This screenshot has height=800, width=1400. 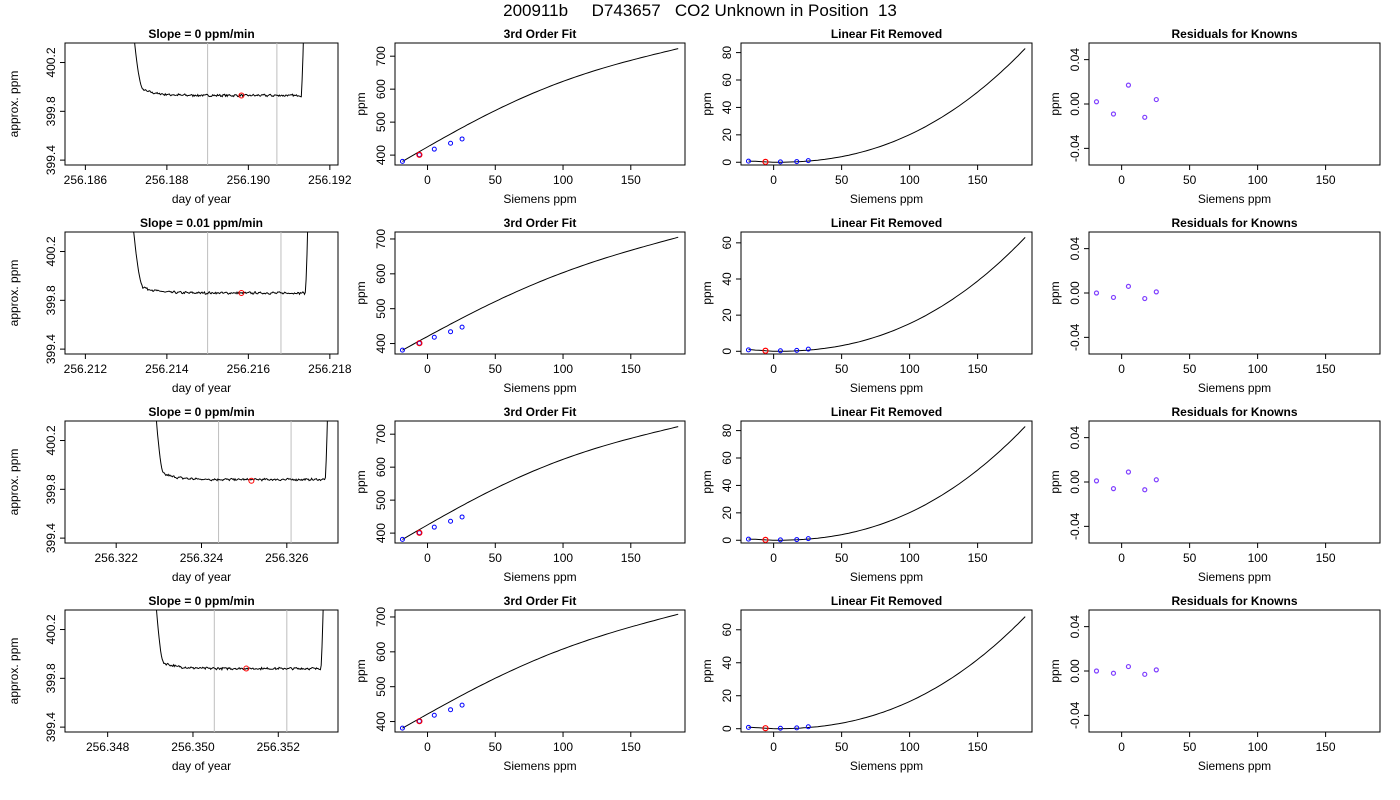 I want to click on panel-title: Slope = 0 ppm/min, so click(x=201, y=34).